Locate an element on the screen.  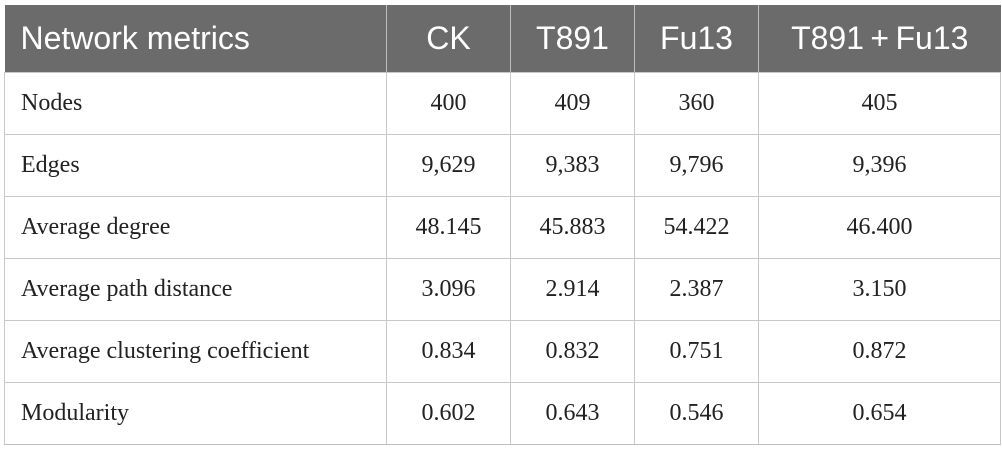
cell-t891: 45.883 is located at coordinates (572, 227).